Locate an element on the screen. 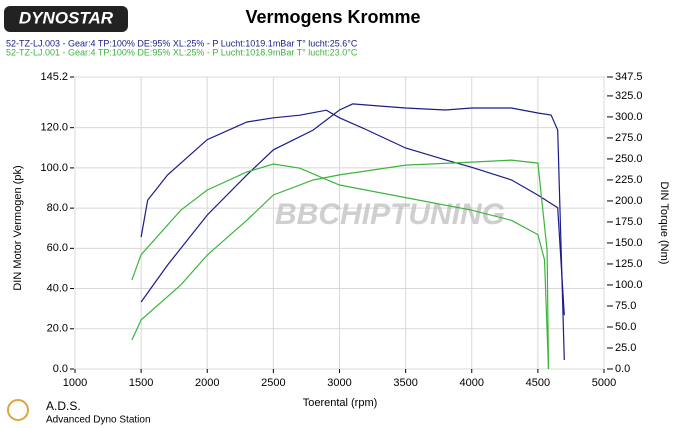 Image resolution: width=685 pixels, height=428 pixels. x-tick-label: 3500 is located at coordinates (405, 383).